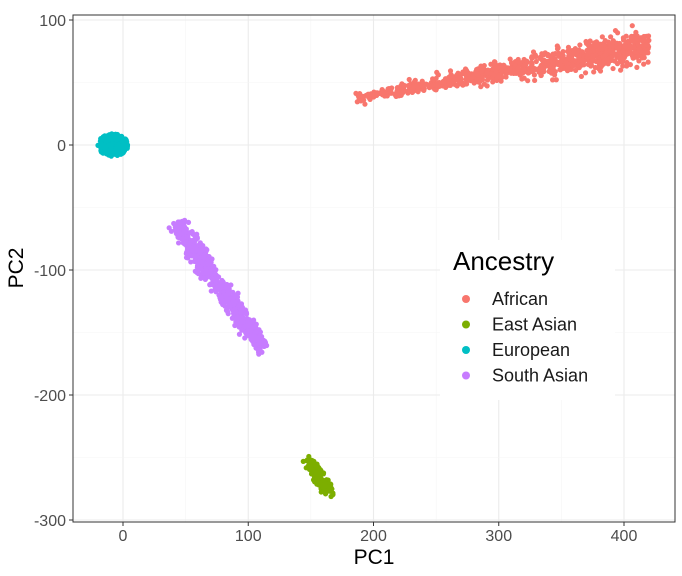 The height and width of the screenshot is (576, 682). Describe the element at coordinates (466, 375) in the screenshot. I see `legend-key-south-asian` at that location.